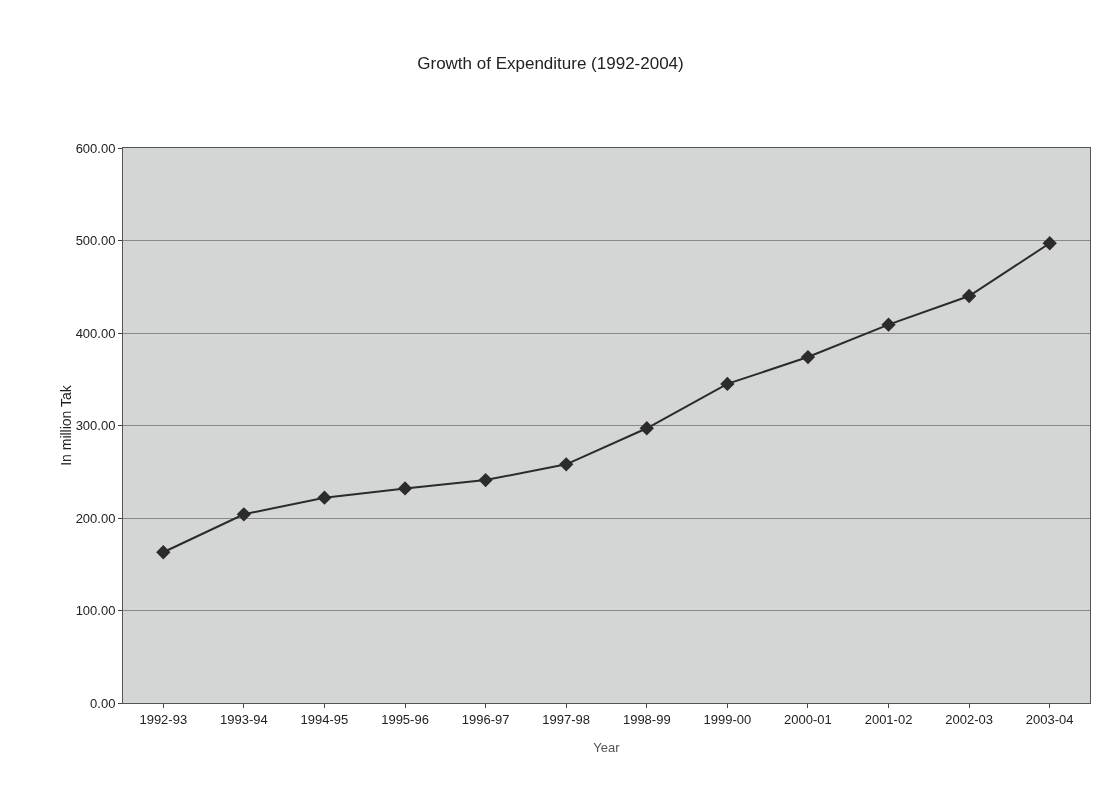  I want to click on y-tick-label: 400.00, so click(95, 333).